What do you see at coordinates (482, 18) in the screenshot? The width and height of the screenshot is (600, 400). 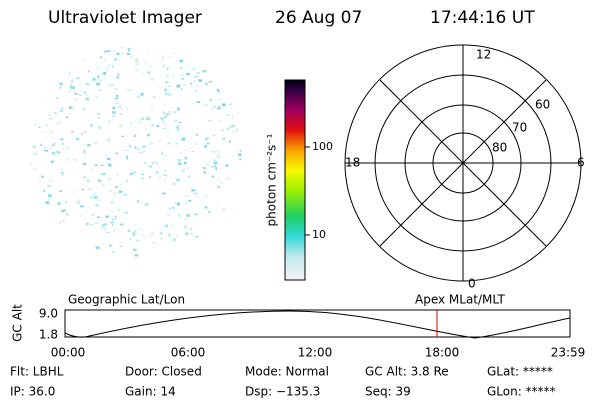 I see `time: 17:44:16 UT` at bounding box center [482, 18].